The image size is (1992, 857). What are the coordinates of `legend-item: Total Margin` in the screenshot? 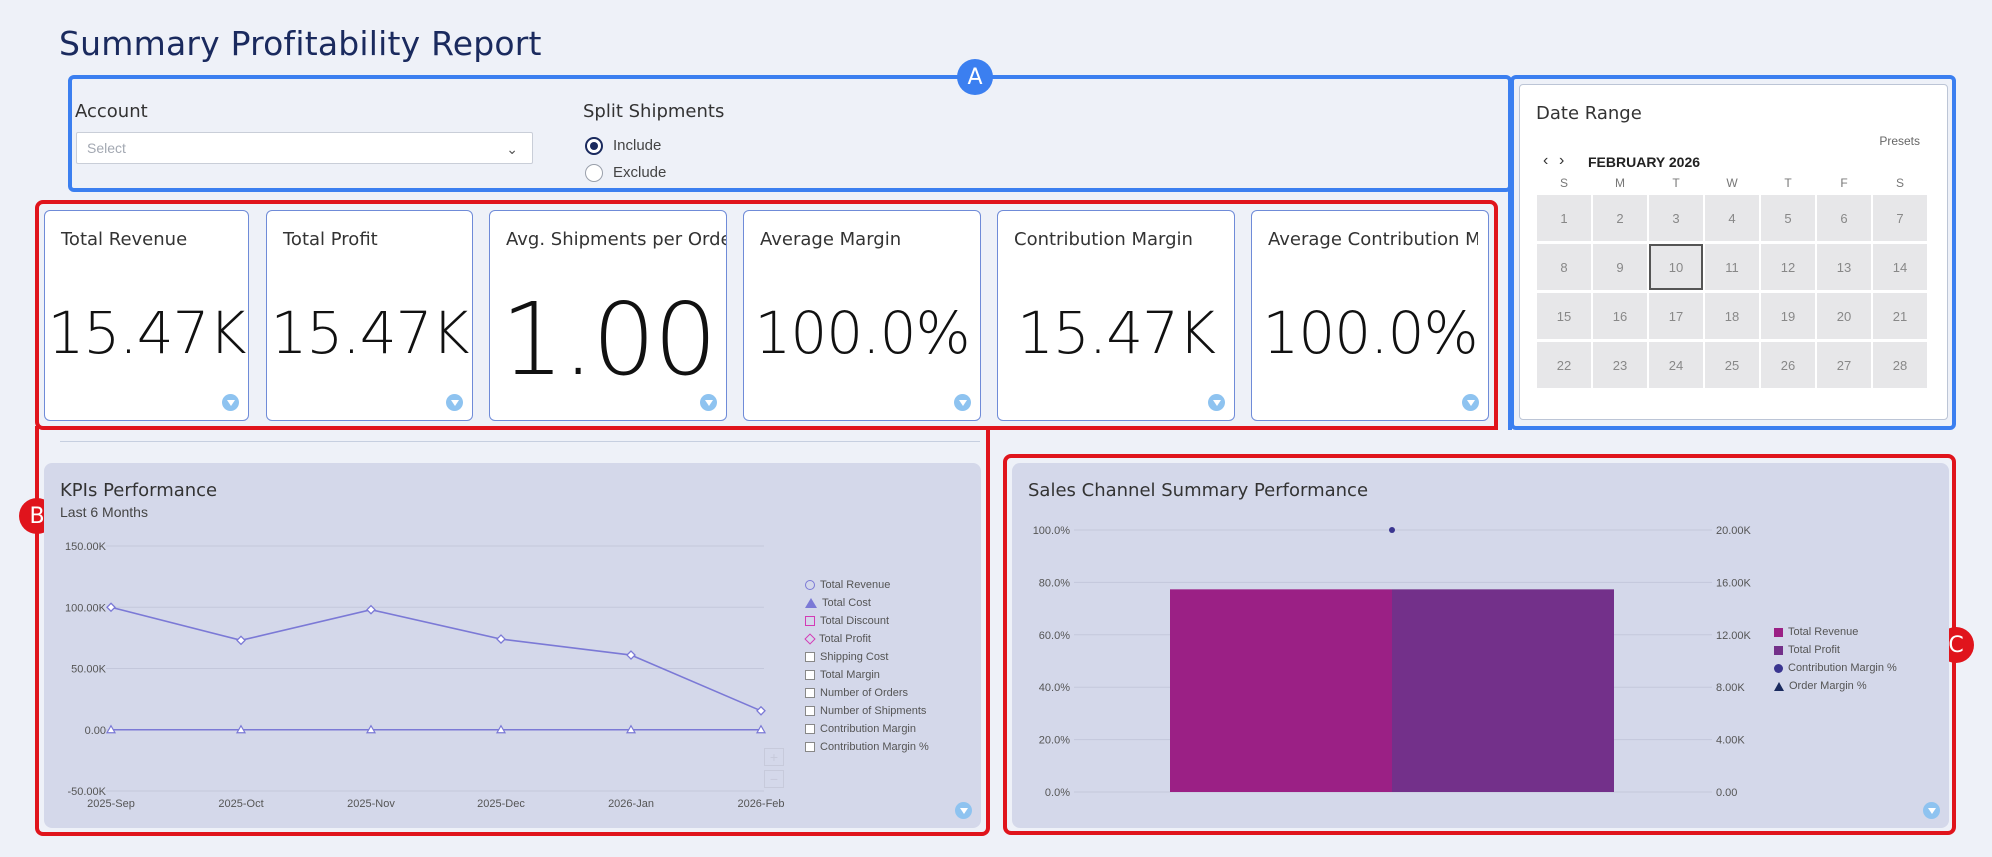 It's located at (867, 675).